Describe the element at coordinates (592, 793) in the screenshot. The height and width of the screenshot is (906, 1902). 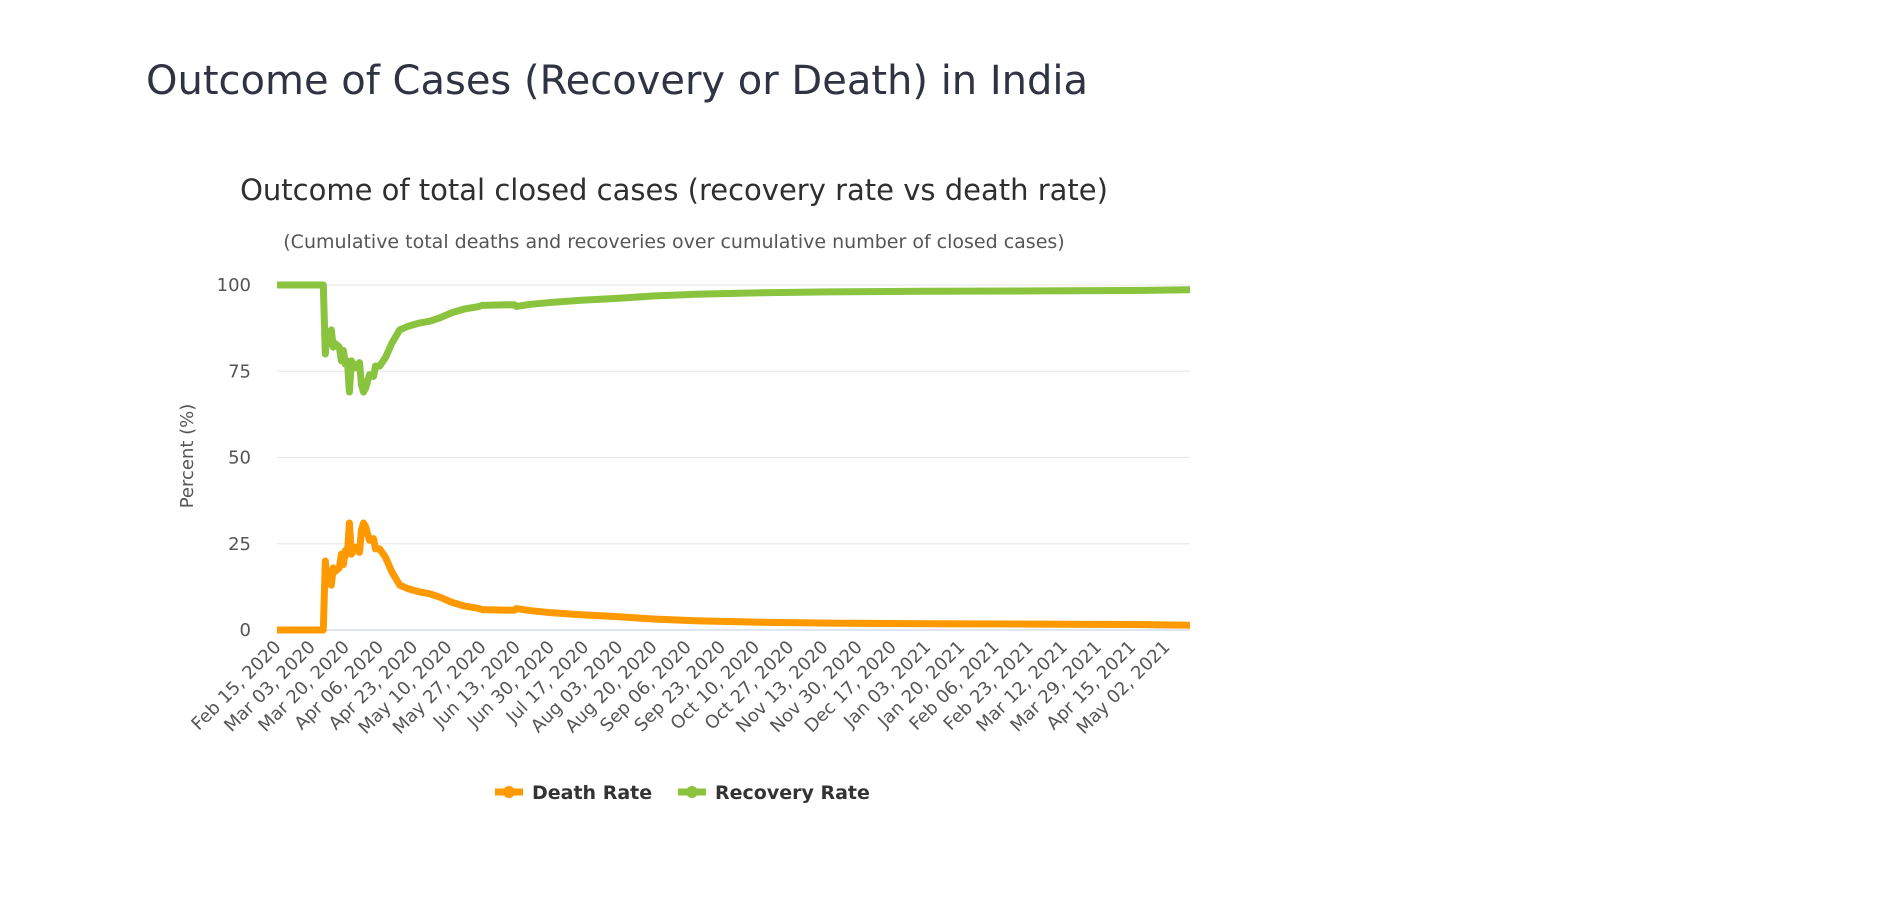
I see `legend-label: Death Rate` at that location.